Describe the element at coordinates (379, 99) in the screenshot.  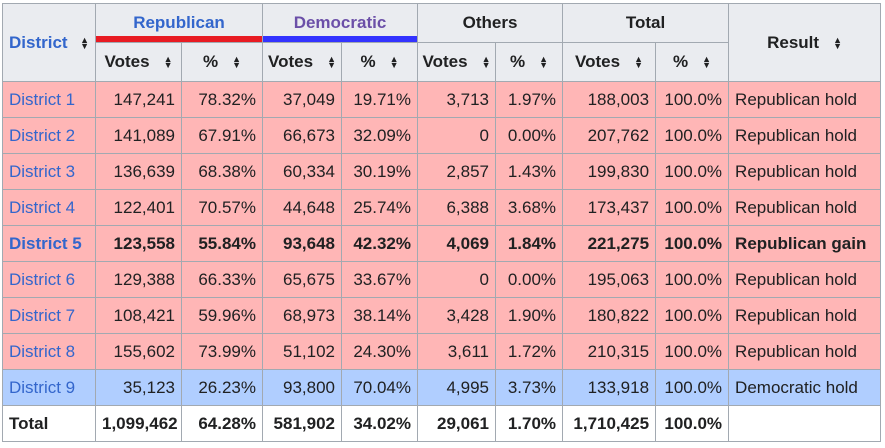
I see `dem-pct-cell: 19.71%` at that location.